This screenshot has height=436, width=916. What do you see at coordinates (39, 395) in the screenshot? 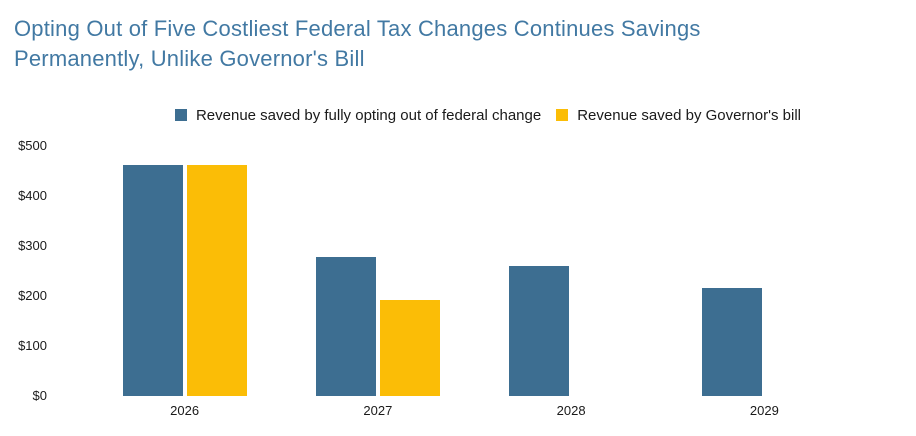
I see `y-axis-tick-label: $0` at bounding box center [39, 395].